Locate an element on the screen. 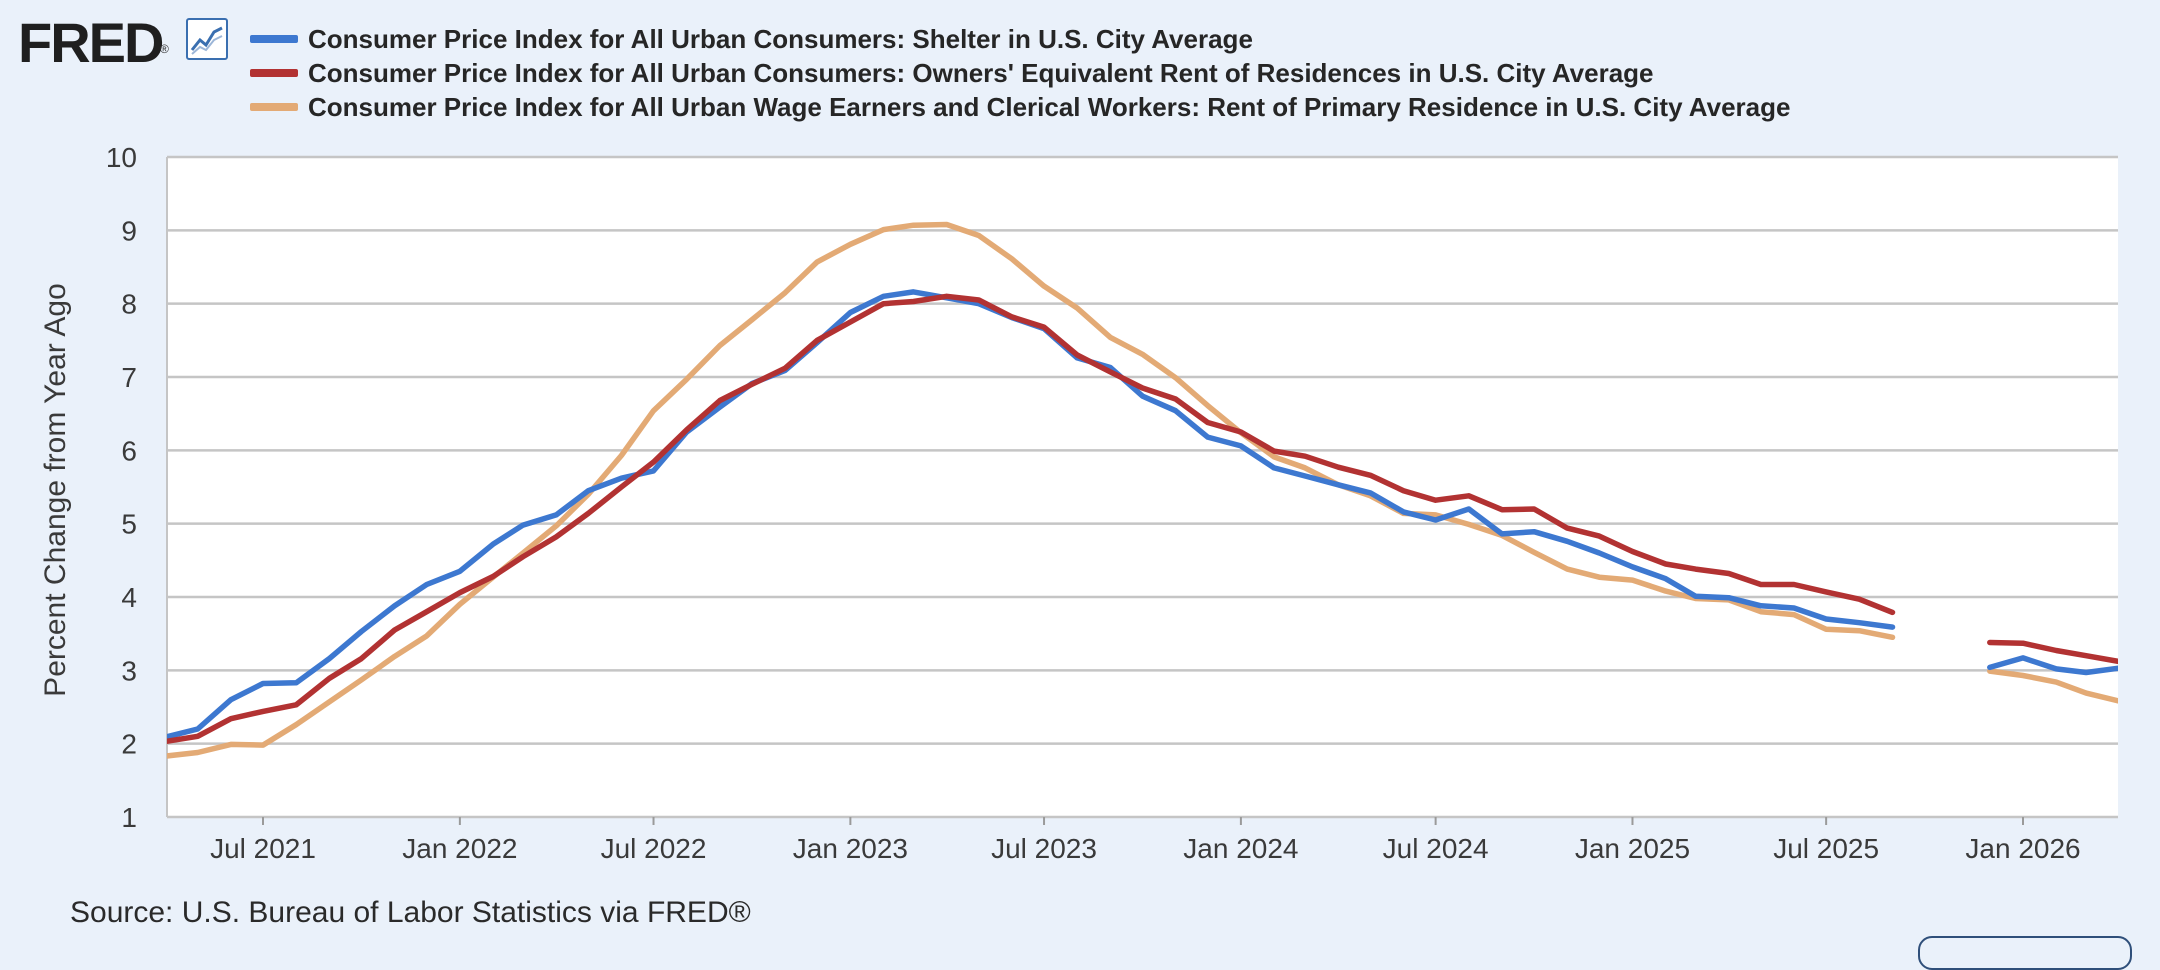  line-chart-icon is located at coordinates (207, 39).